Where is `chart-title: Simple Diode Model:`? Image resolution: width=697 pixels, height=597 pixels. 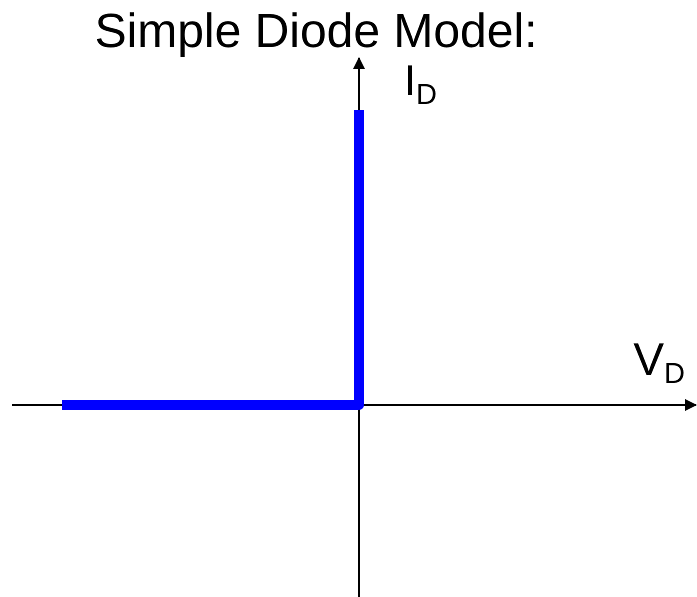 chart-title: Simple Diode Model: is located at coordinates (316, 31).